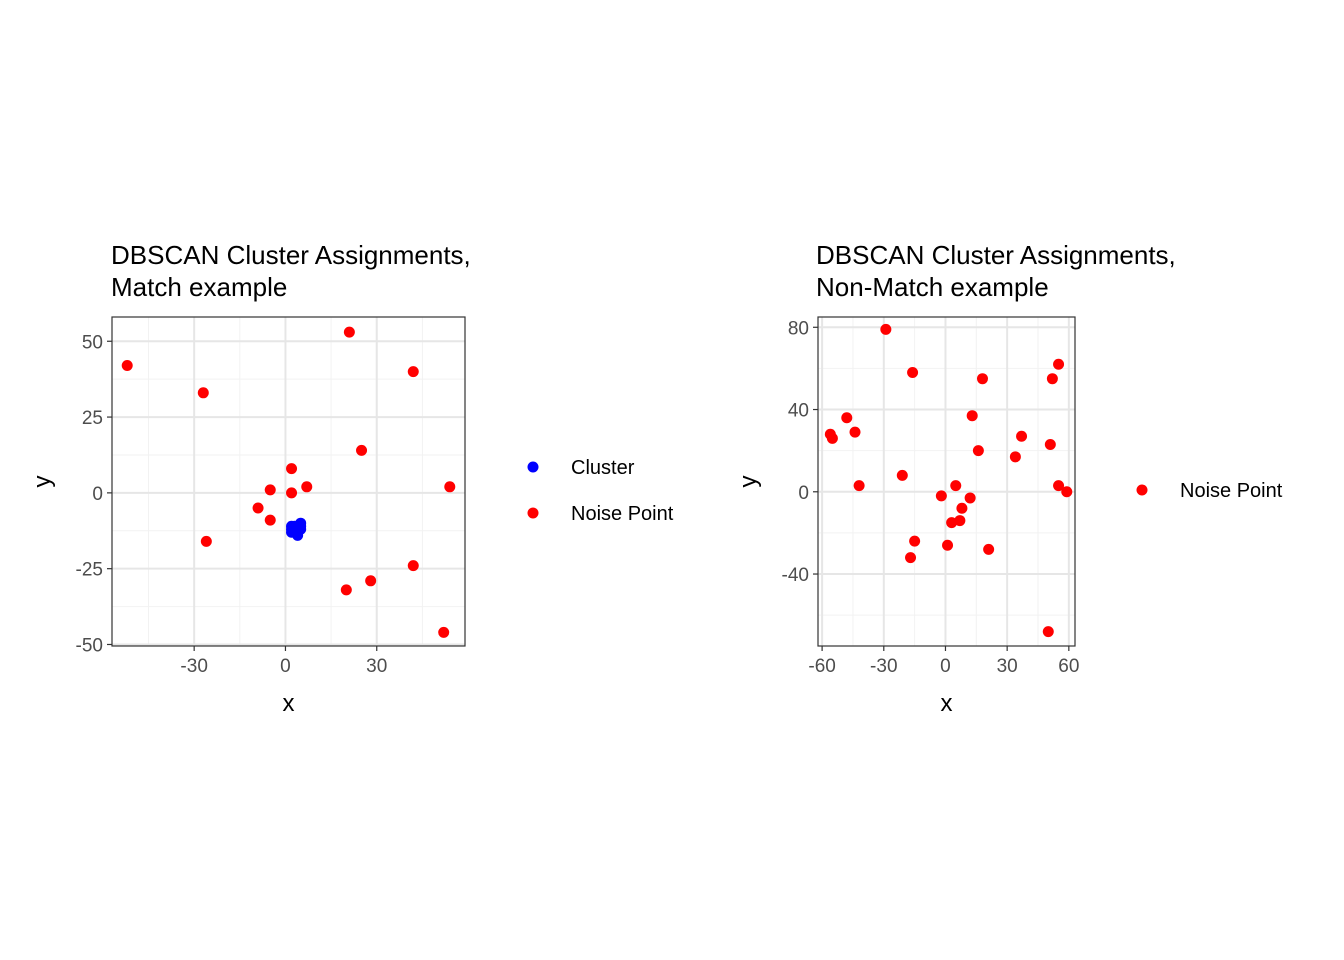 Image resolution: width=1344 pixels, height=960 pixels. Describe the element at coordinates (932, 287) in the screenshot. I see `chart-subtitle: Non-Match example` at that location.